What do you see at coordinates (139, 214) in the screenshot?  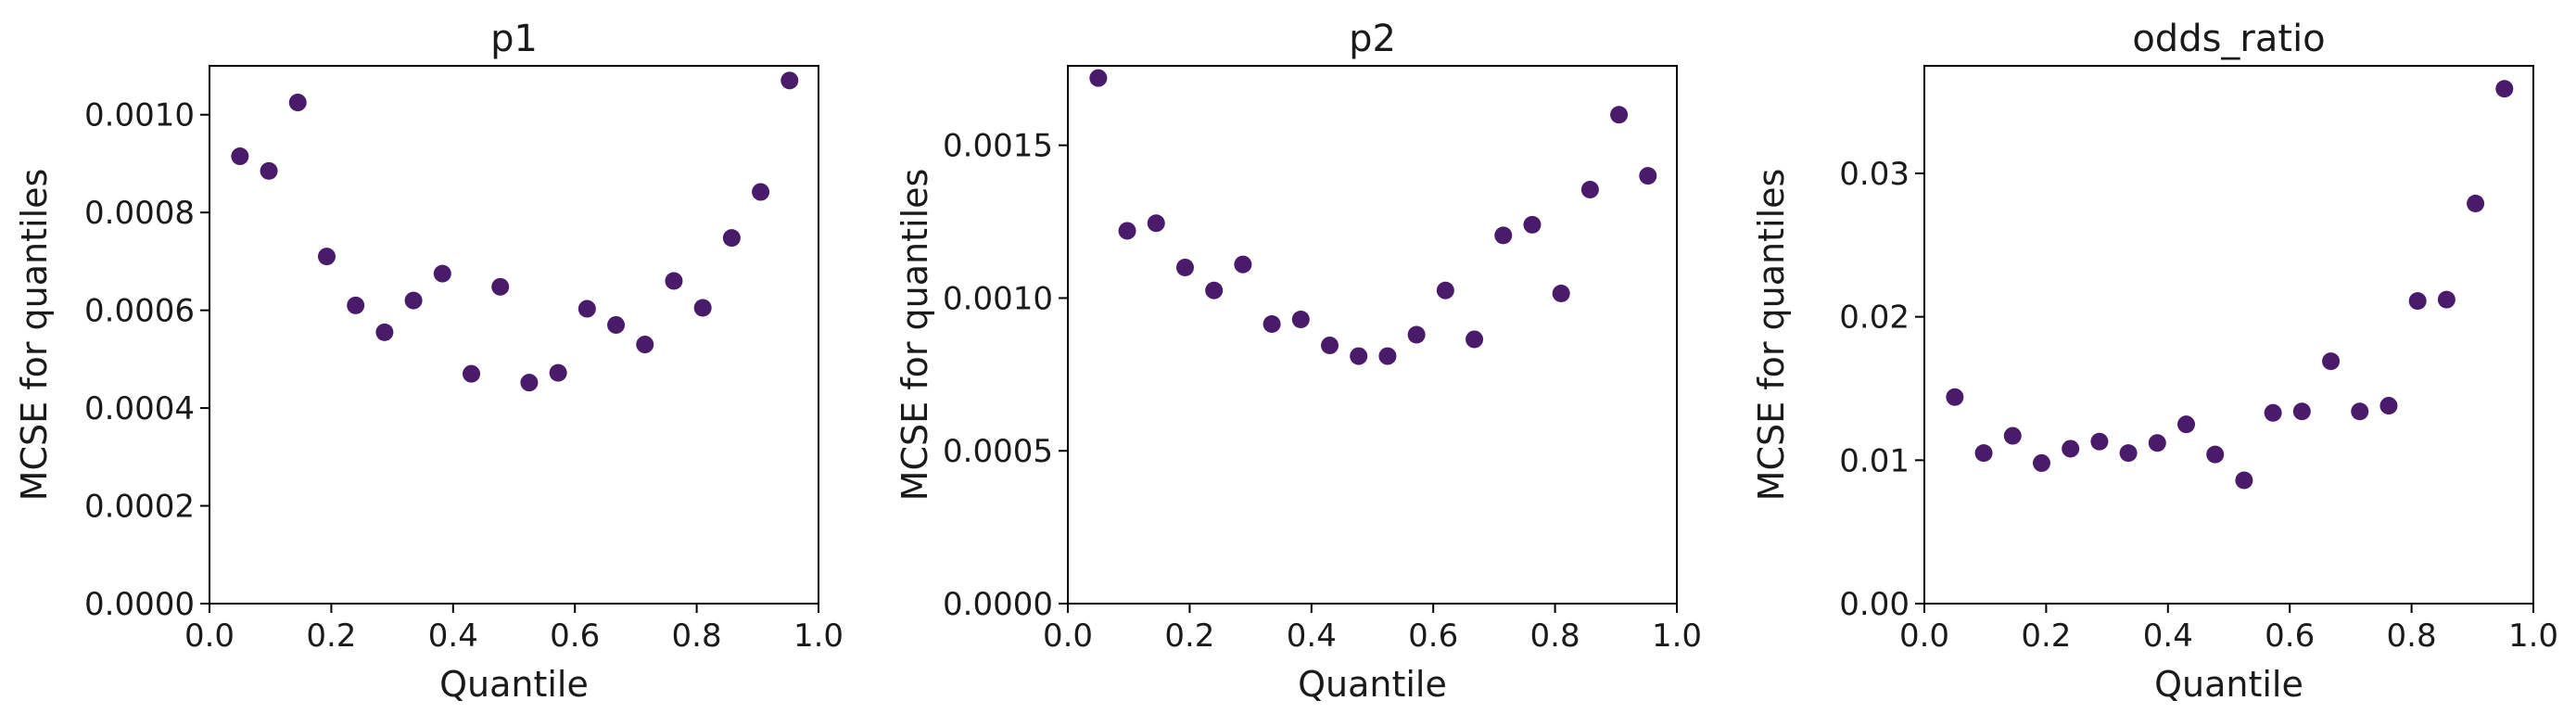 I see `y-tick-label: 0.0008` at bounding box center [139, 214].